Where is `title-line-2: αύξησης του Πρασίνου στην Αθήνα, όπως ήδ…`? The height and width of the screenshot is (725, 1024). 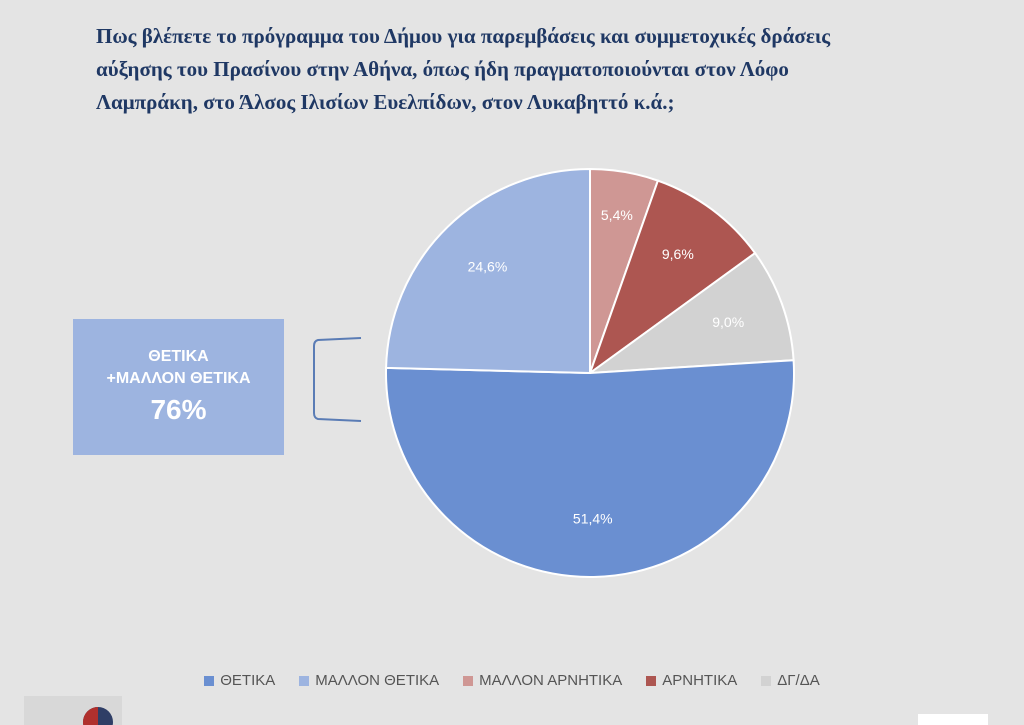 title-line-2: αύξησης του Πρασίνου στην Αθήνα, όπως ήδ… is located at coordinates (442, 69).